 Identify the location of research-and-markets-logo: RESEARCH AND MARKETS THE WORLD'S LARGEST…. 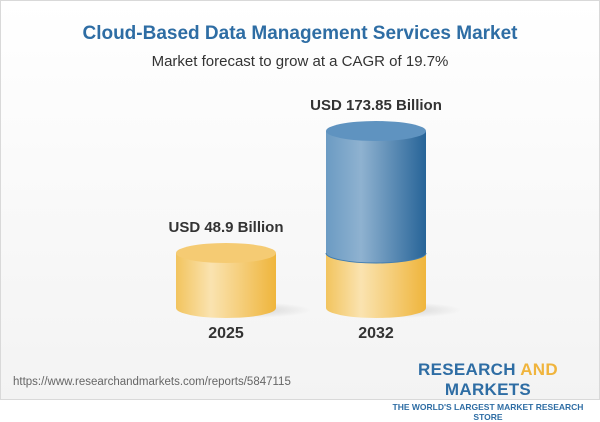
(488, 391).